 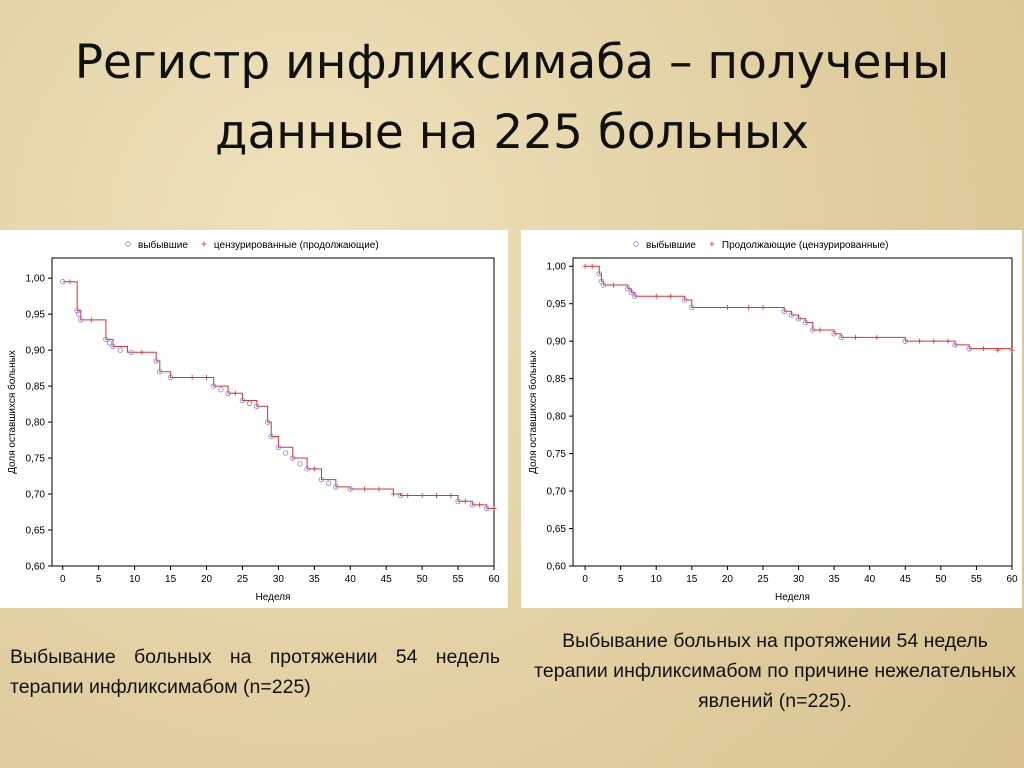 I want to click on x-tick-label: 60, so click(x=494, y=579).